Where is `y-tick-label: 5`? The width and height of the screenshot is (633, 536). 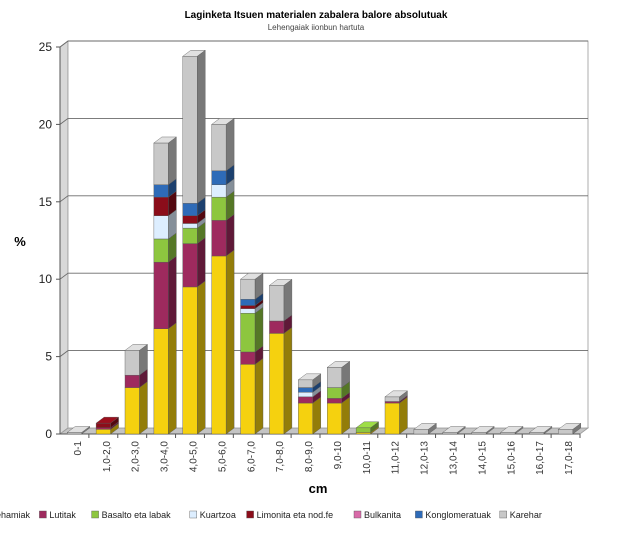
y-tick-label: 5 is located at coordinates (48, 357).